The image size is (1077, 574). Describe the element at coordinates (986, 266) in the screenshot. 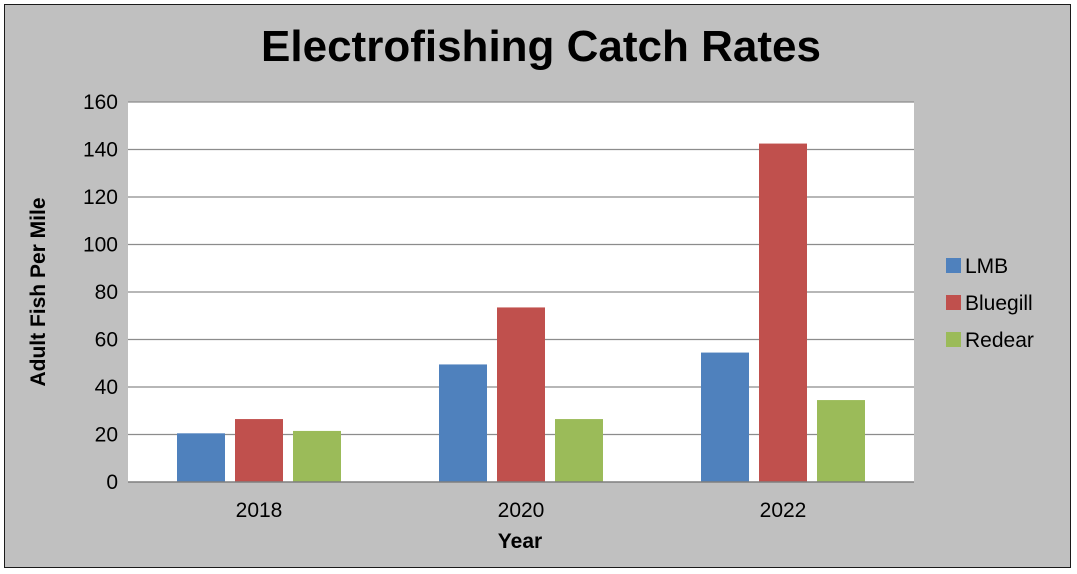

I see `legend-label-lmb: LMB` at that location.